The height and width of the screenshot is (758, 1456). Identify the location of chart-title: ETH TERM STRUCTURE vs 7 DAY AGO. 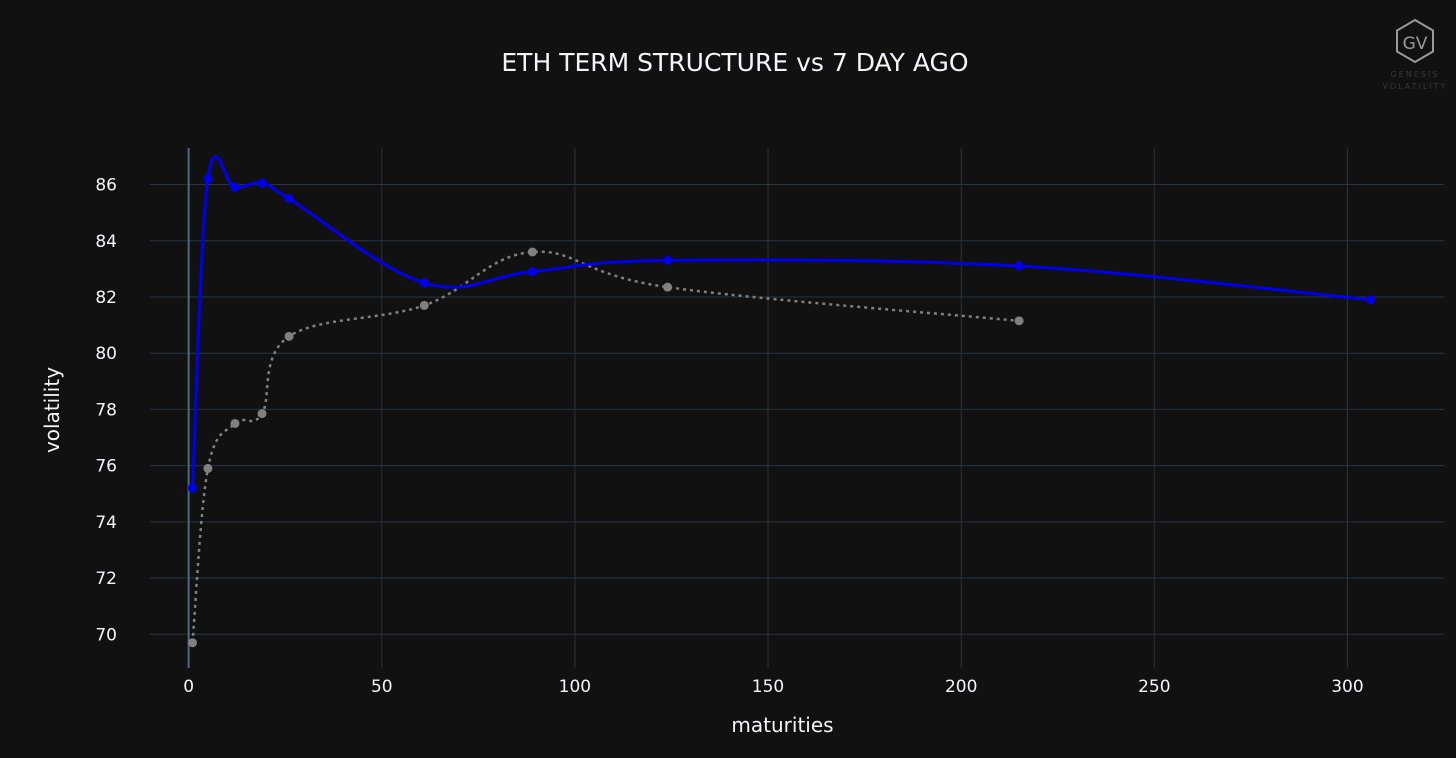
(735, 62).